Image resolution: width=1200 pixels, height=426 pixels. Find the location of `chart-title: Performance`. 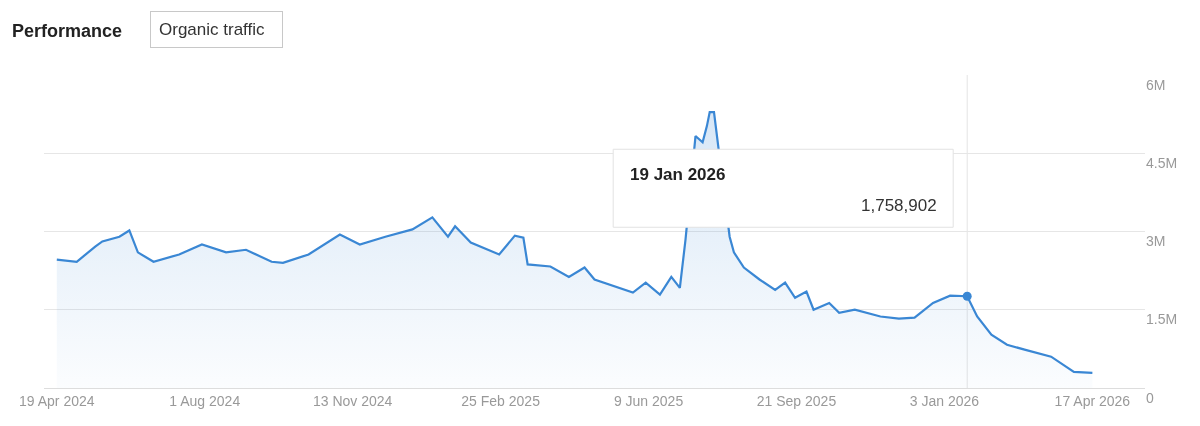

chart-title: Performance is located at coordinates (67, 31).